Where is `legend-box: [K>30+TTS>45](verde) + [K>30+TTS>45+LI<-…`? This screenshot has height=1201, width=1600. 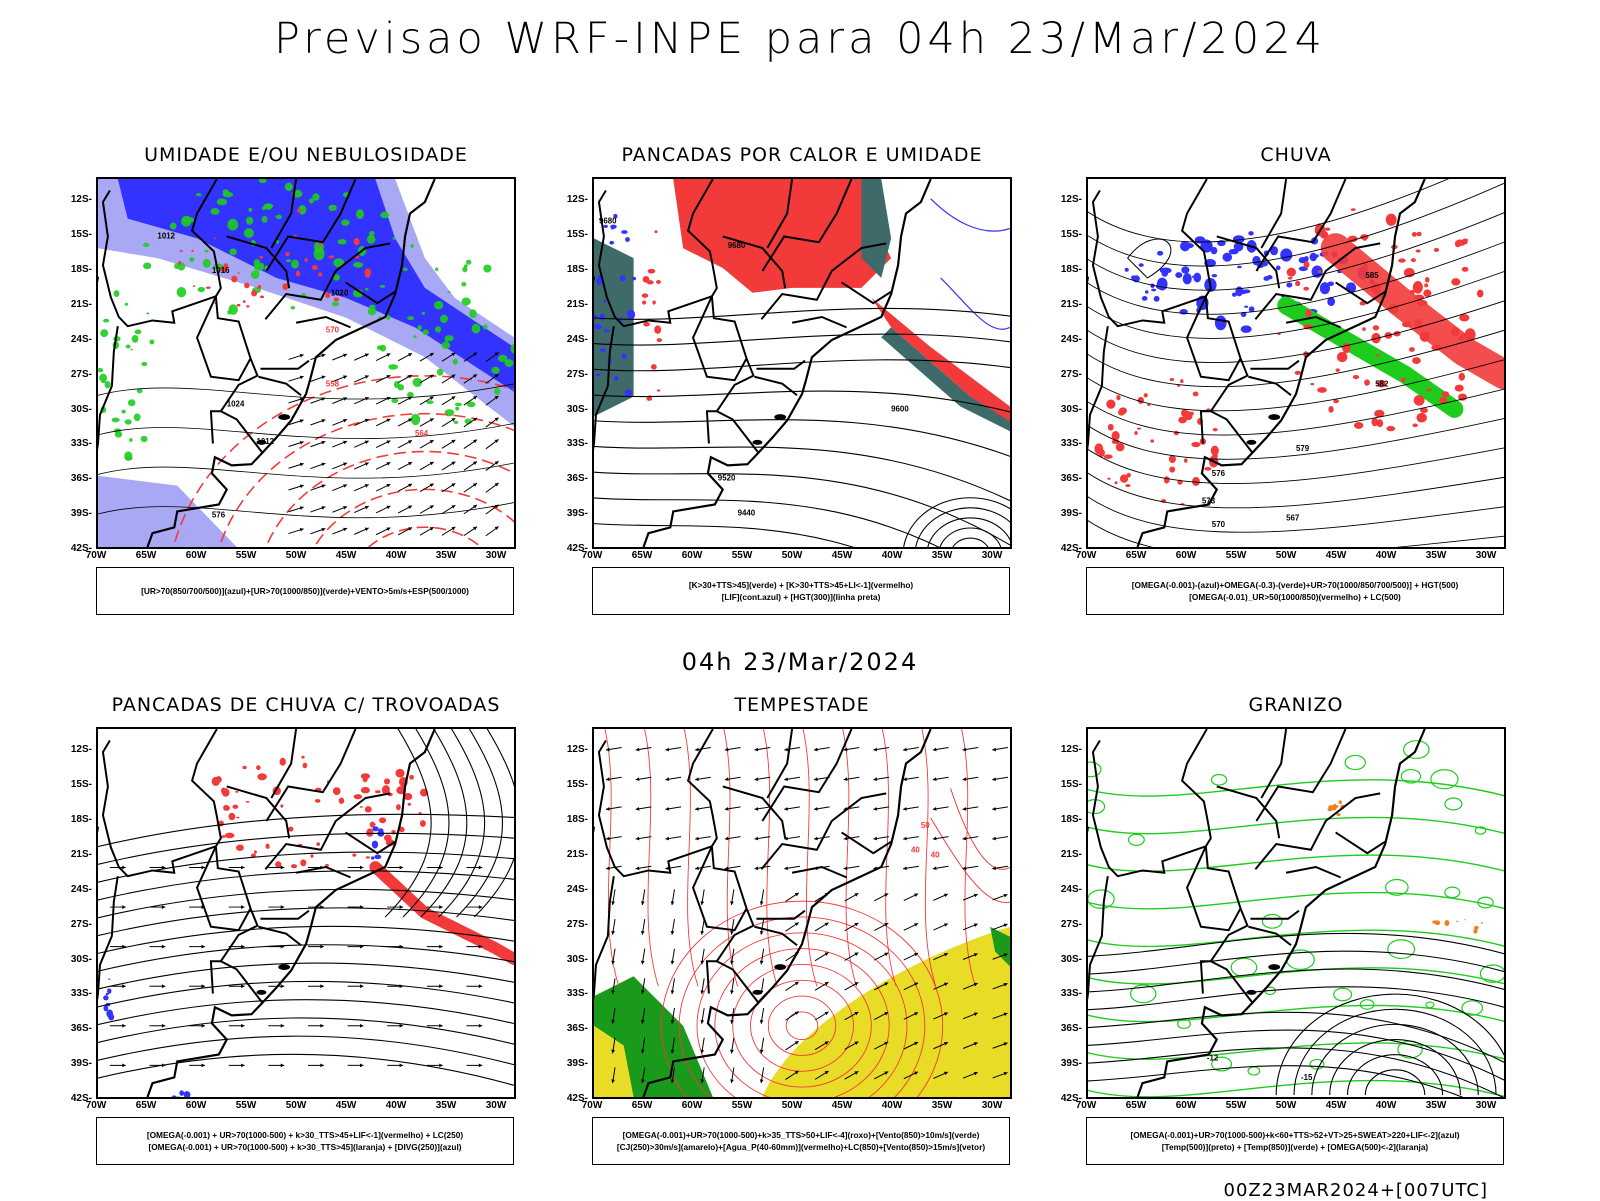 legend-box: [K>30+TTS>45](verde) + [K>30+TTS>45+LI<-… is located at coordinates (801, 591).